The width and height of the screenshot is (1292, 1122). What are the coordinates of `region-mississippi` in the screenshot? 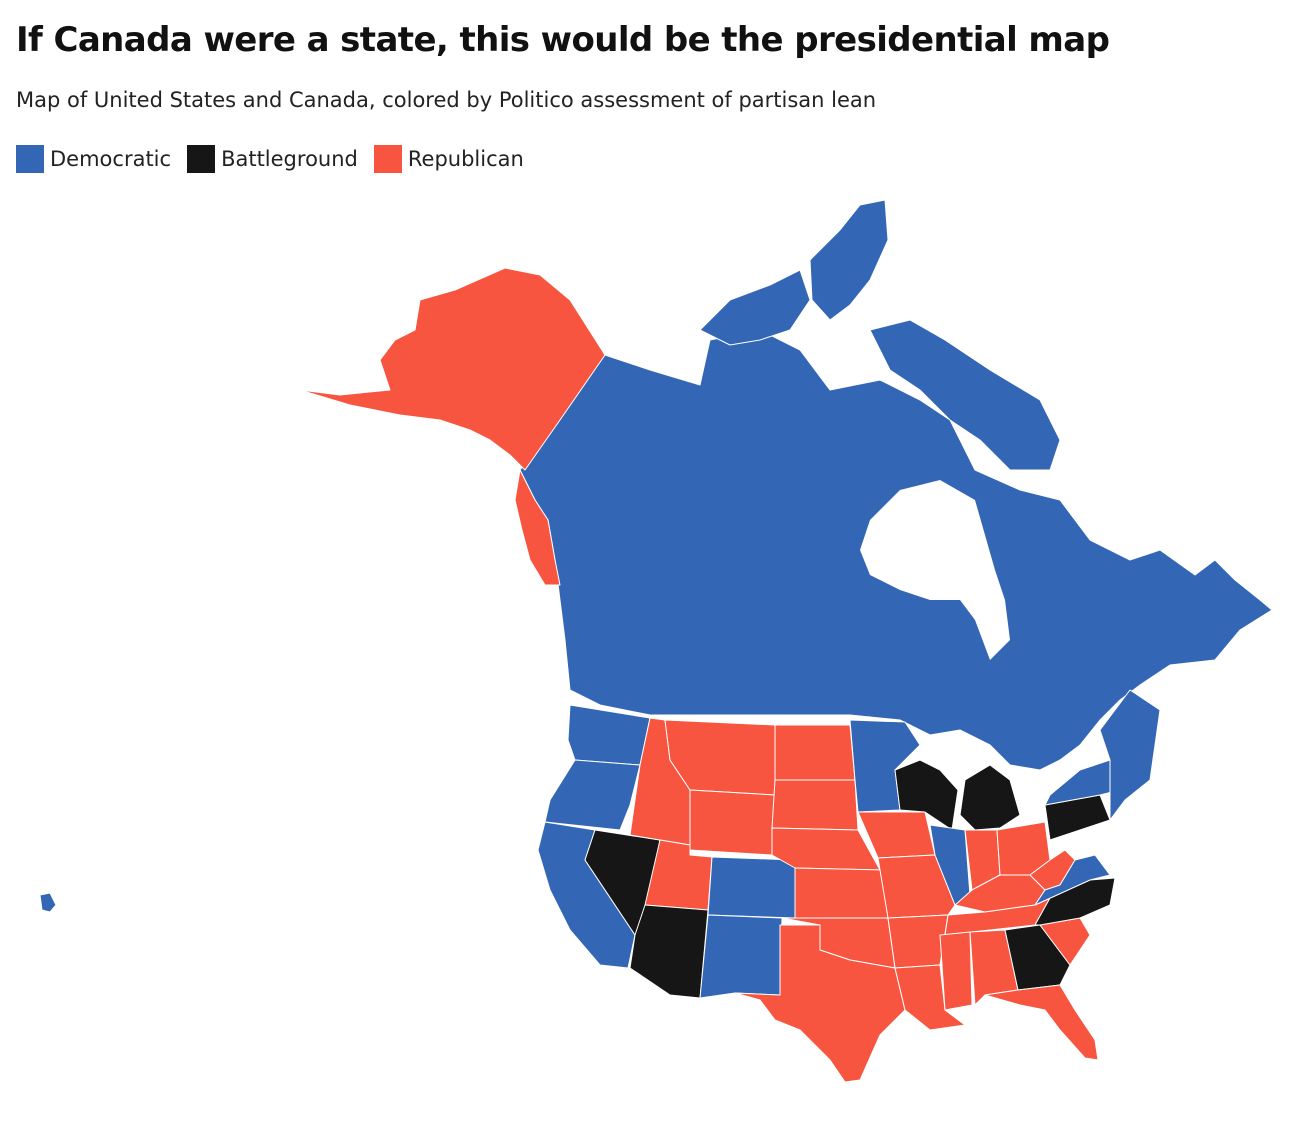 It's located at (956, 971).